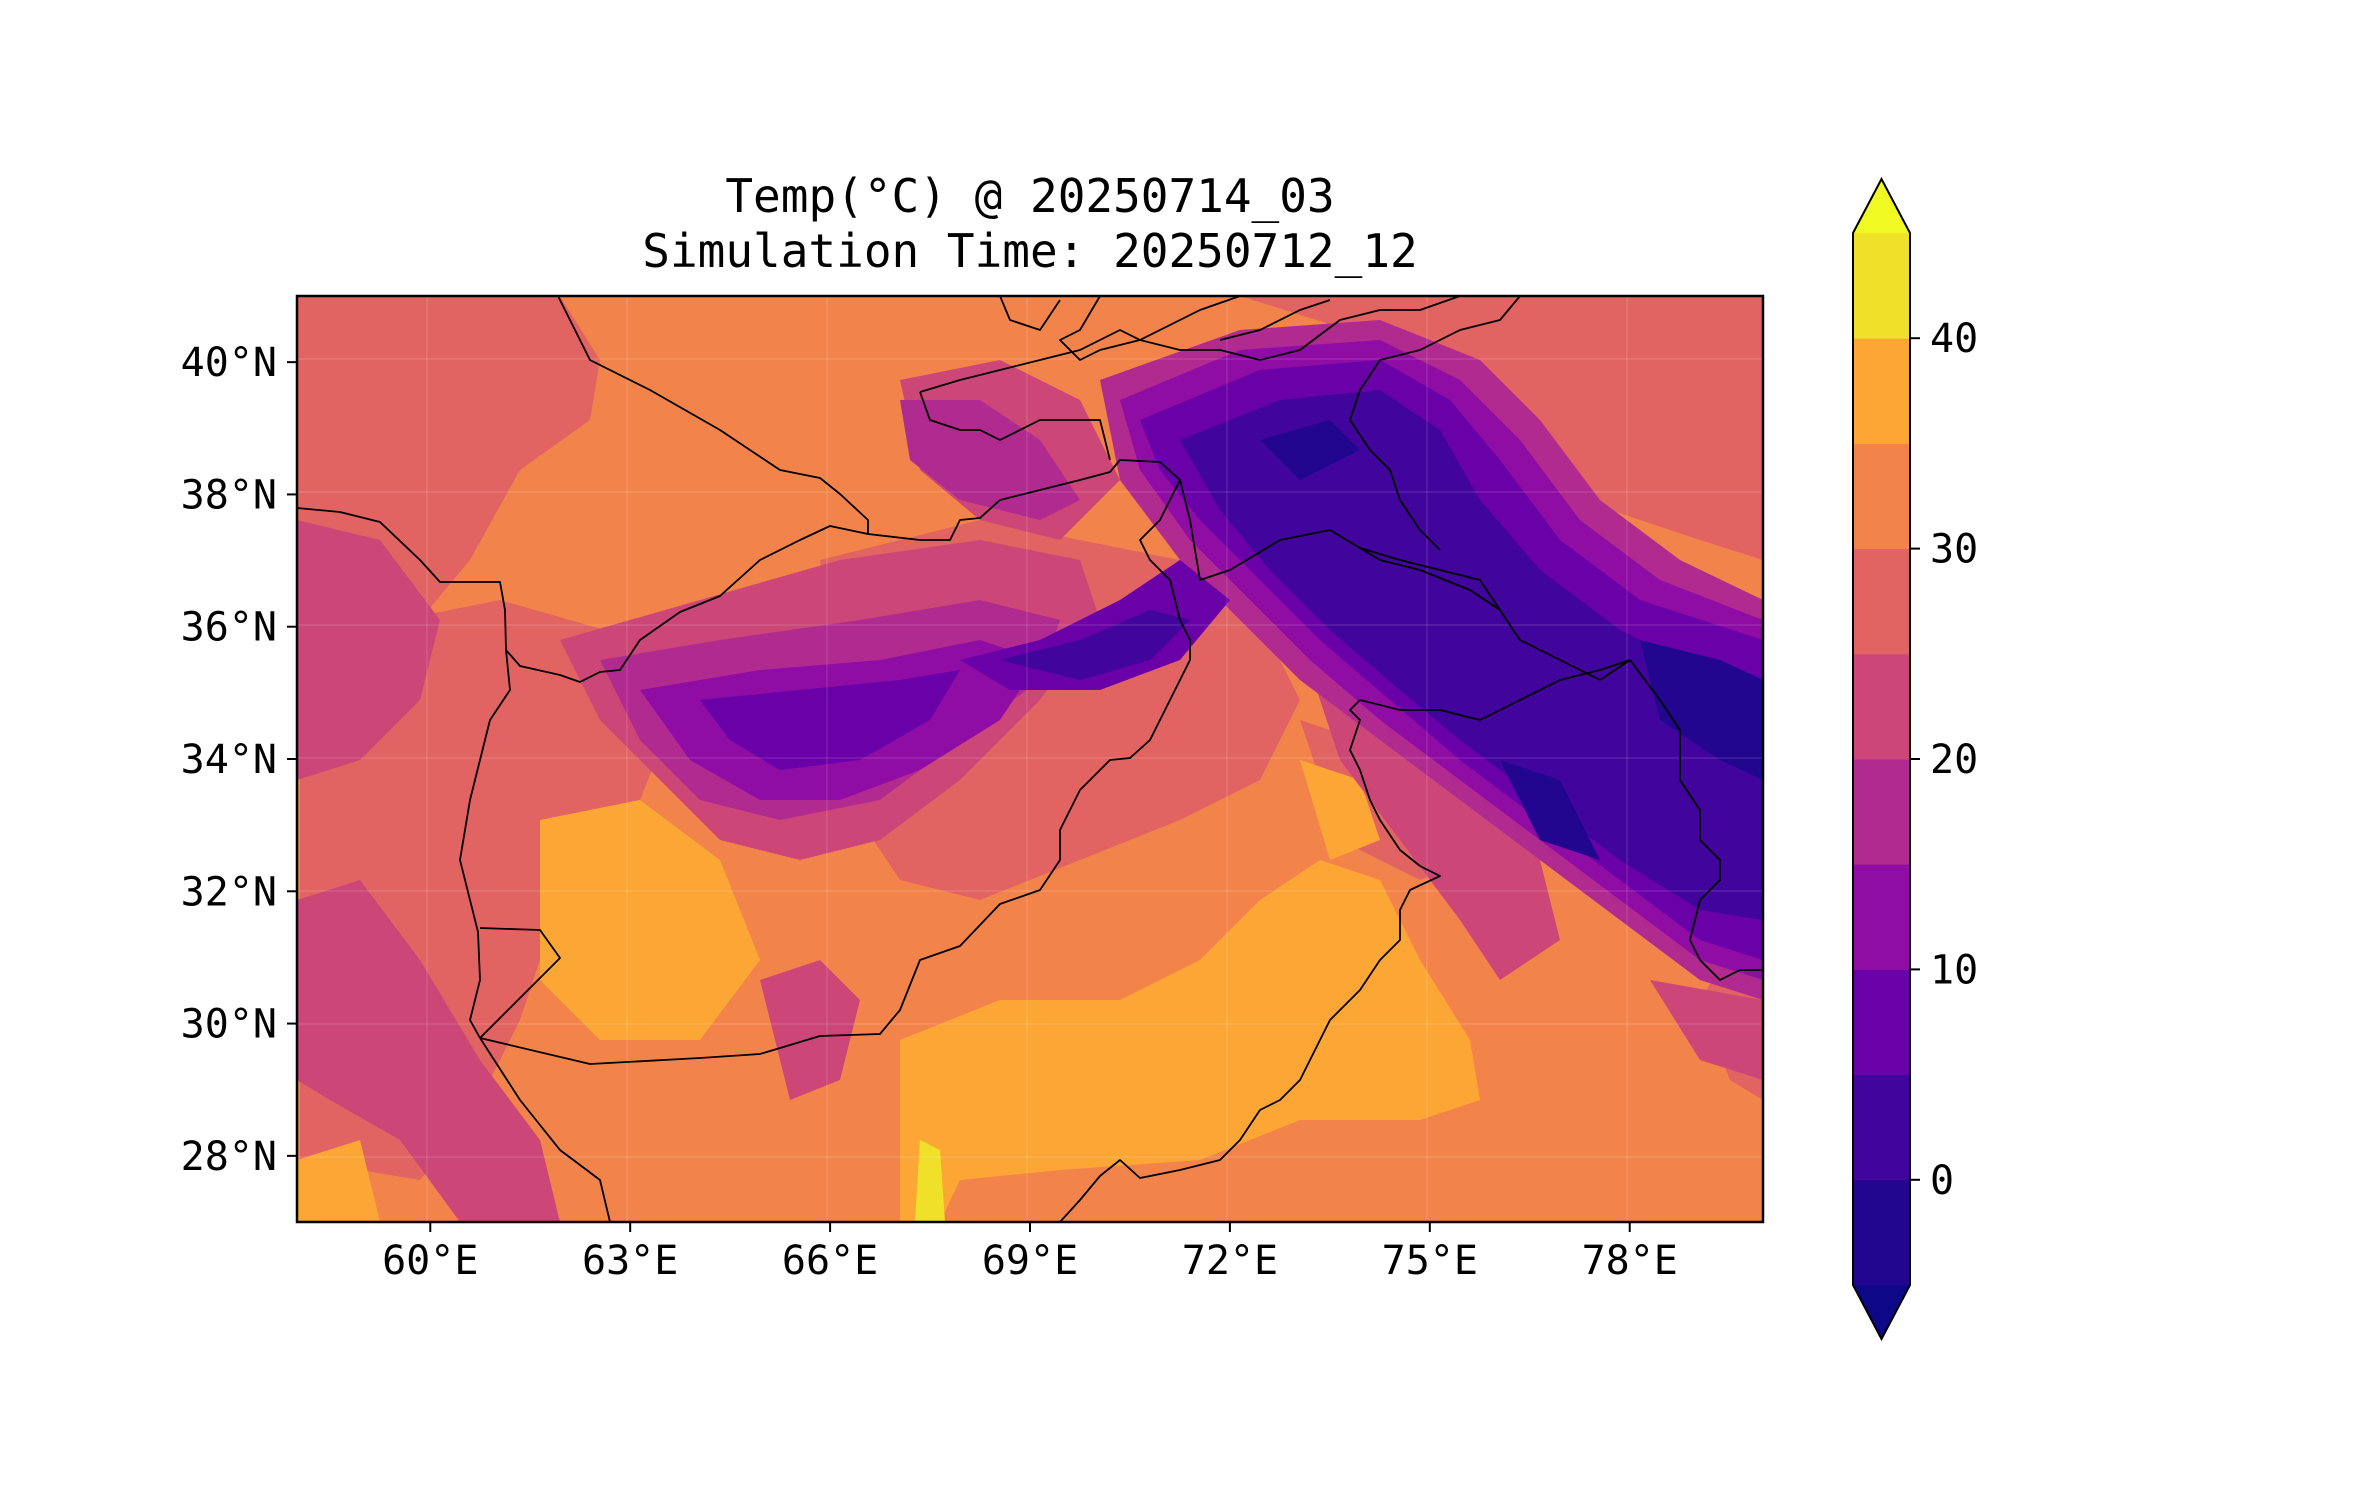 This screenshot has width=2357, height=1500. Describe the element at coordinates (1430, 1261) in the screenshot. I see `lon-tick-label: 75°E` at that location.